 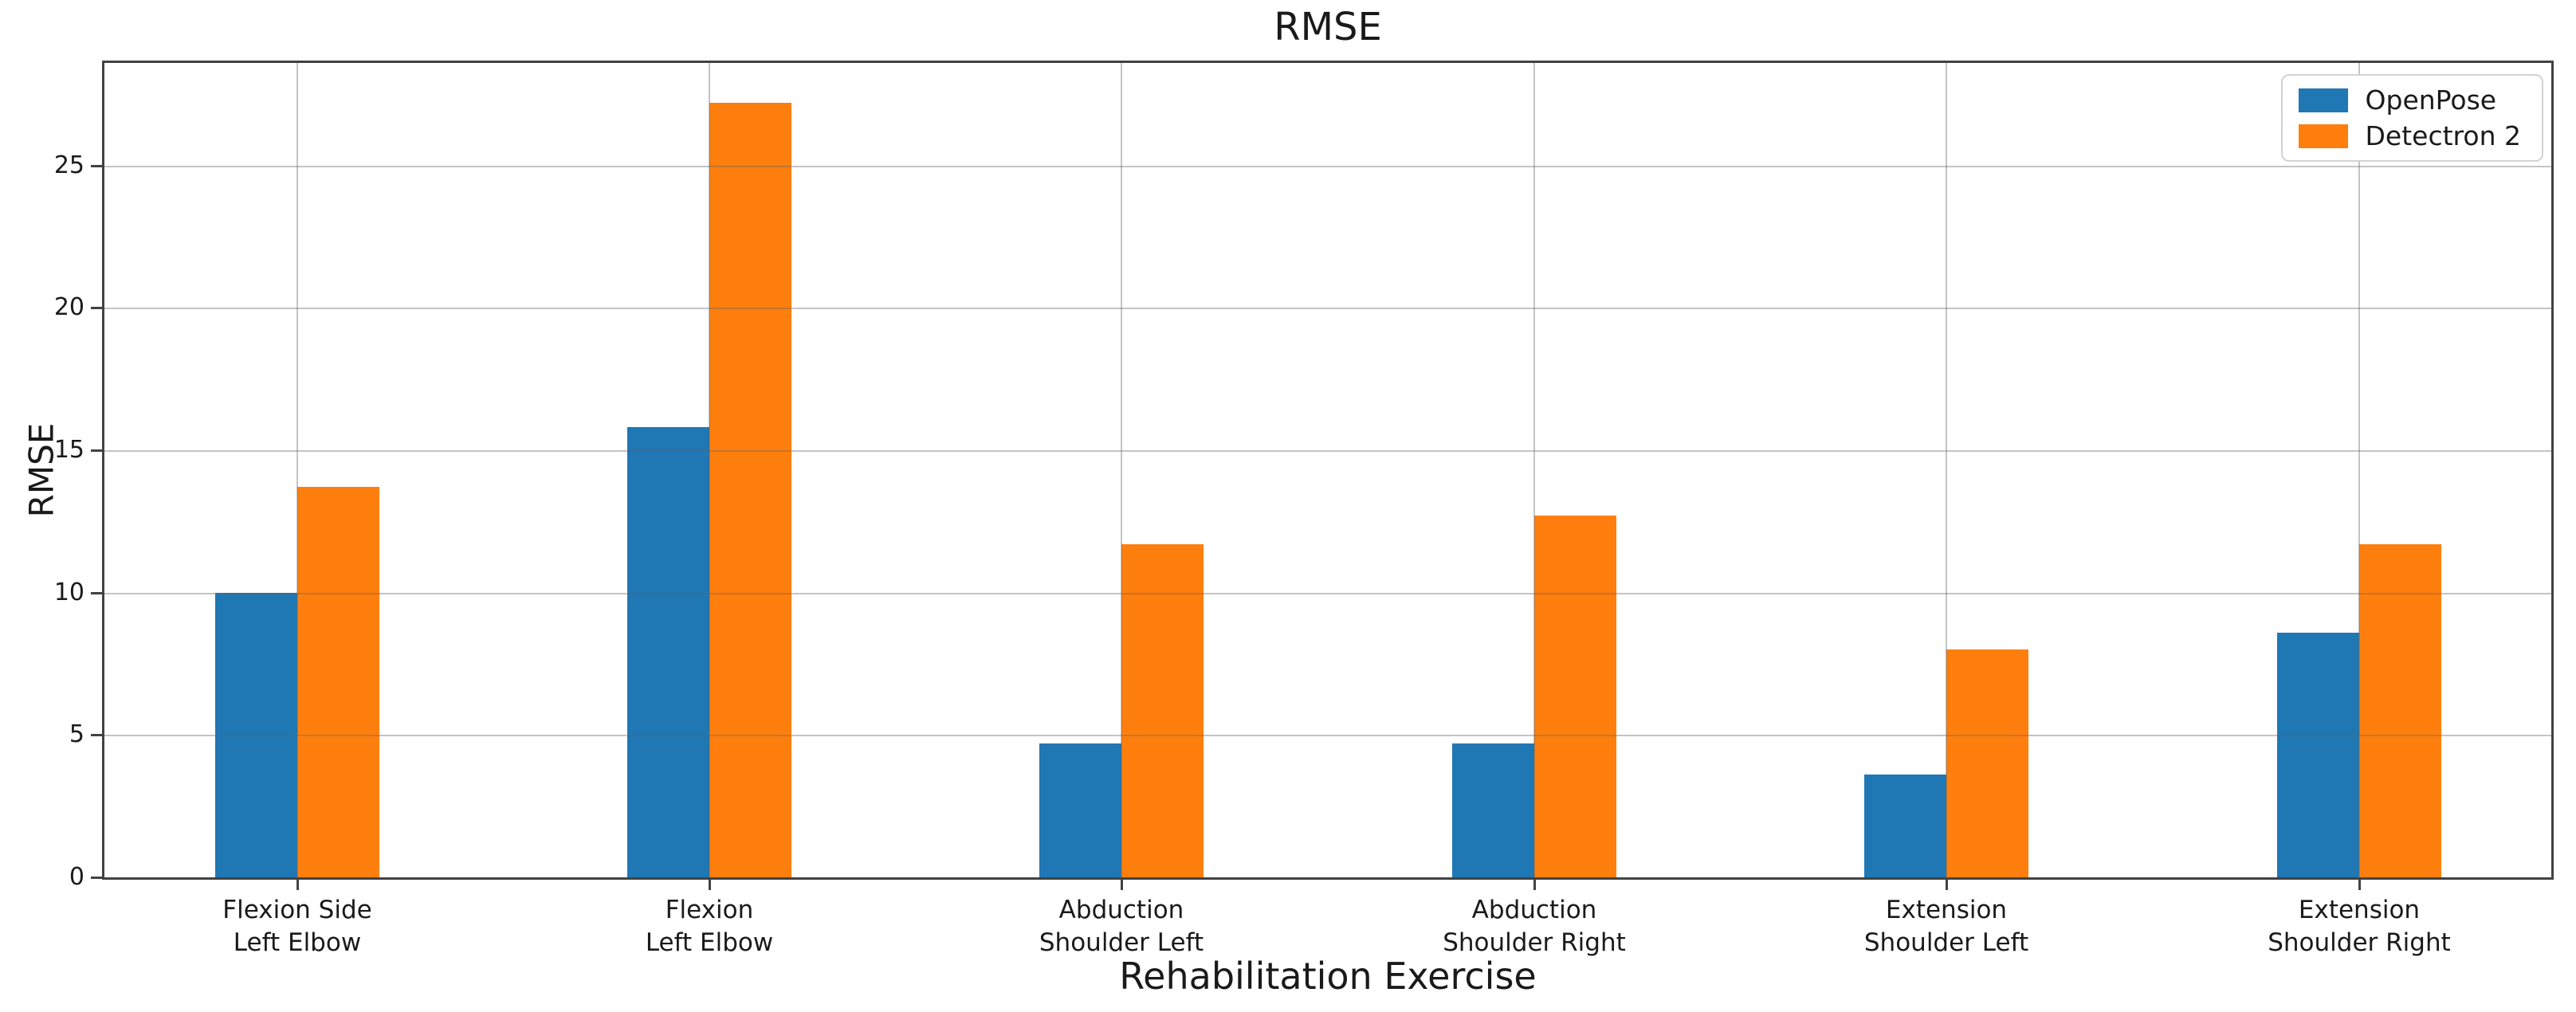 I want to click on x-tick-label-4: Extension Shoulder Left, so click(x=1946, y=926).